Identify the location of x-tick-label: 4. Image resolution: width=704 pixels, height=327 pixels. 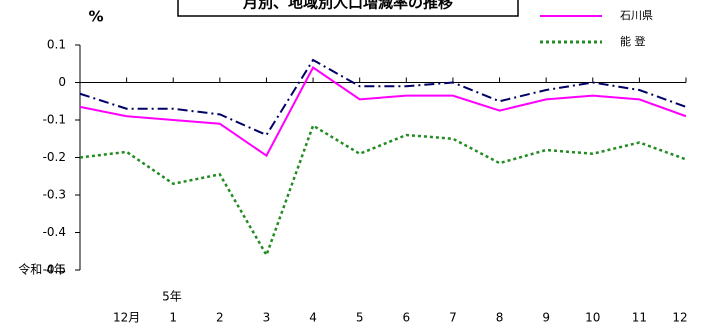
(313, 318).